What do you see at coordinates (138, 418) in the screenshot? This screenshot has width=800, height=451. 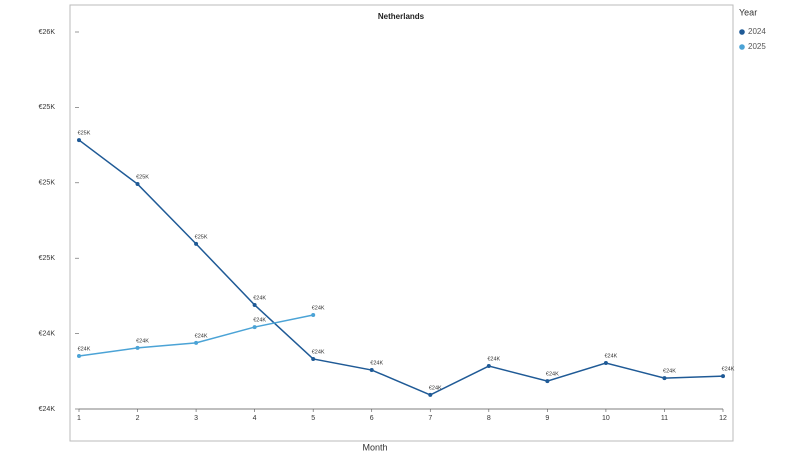 I see `x-tick-label: 2` at bounding box center [138, 418].